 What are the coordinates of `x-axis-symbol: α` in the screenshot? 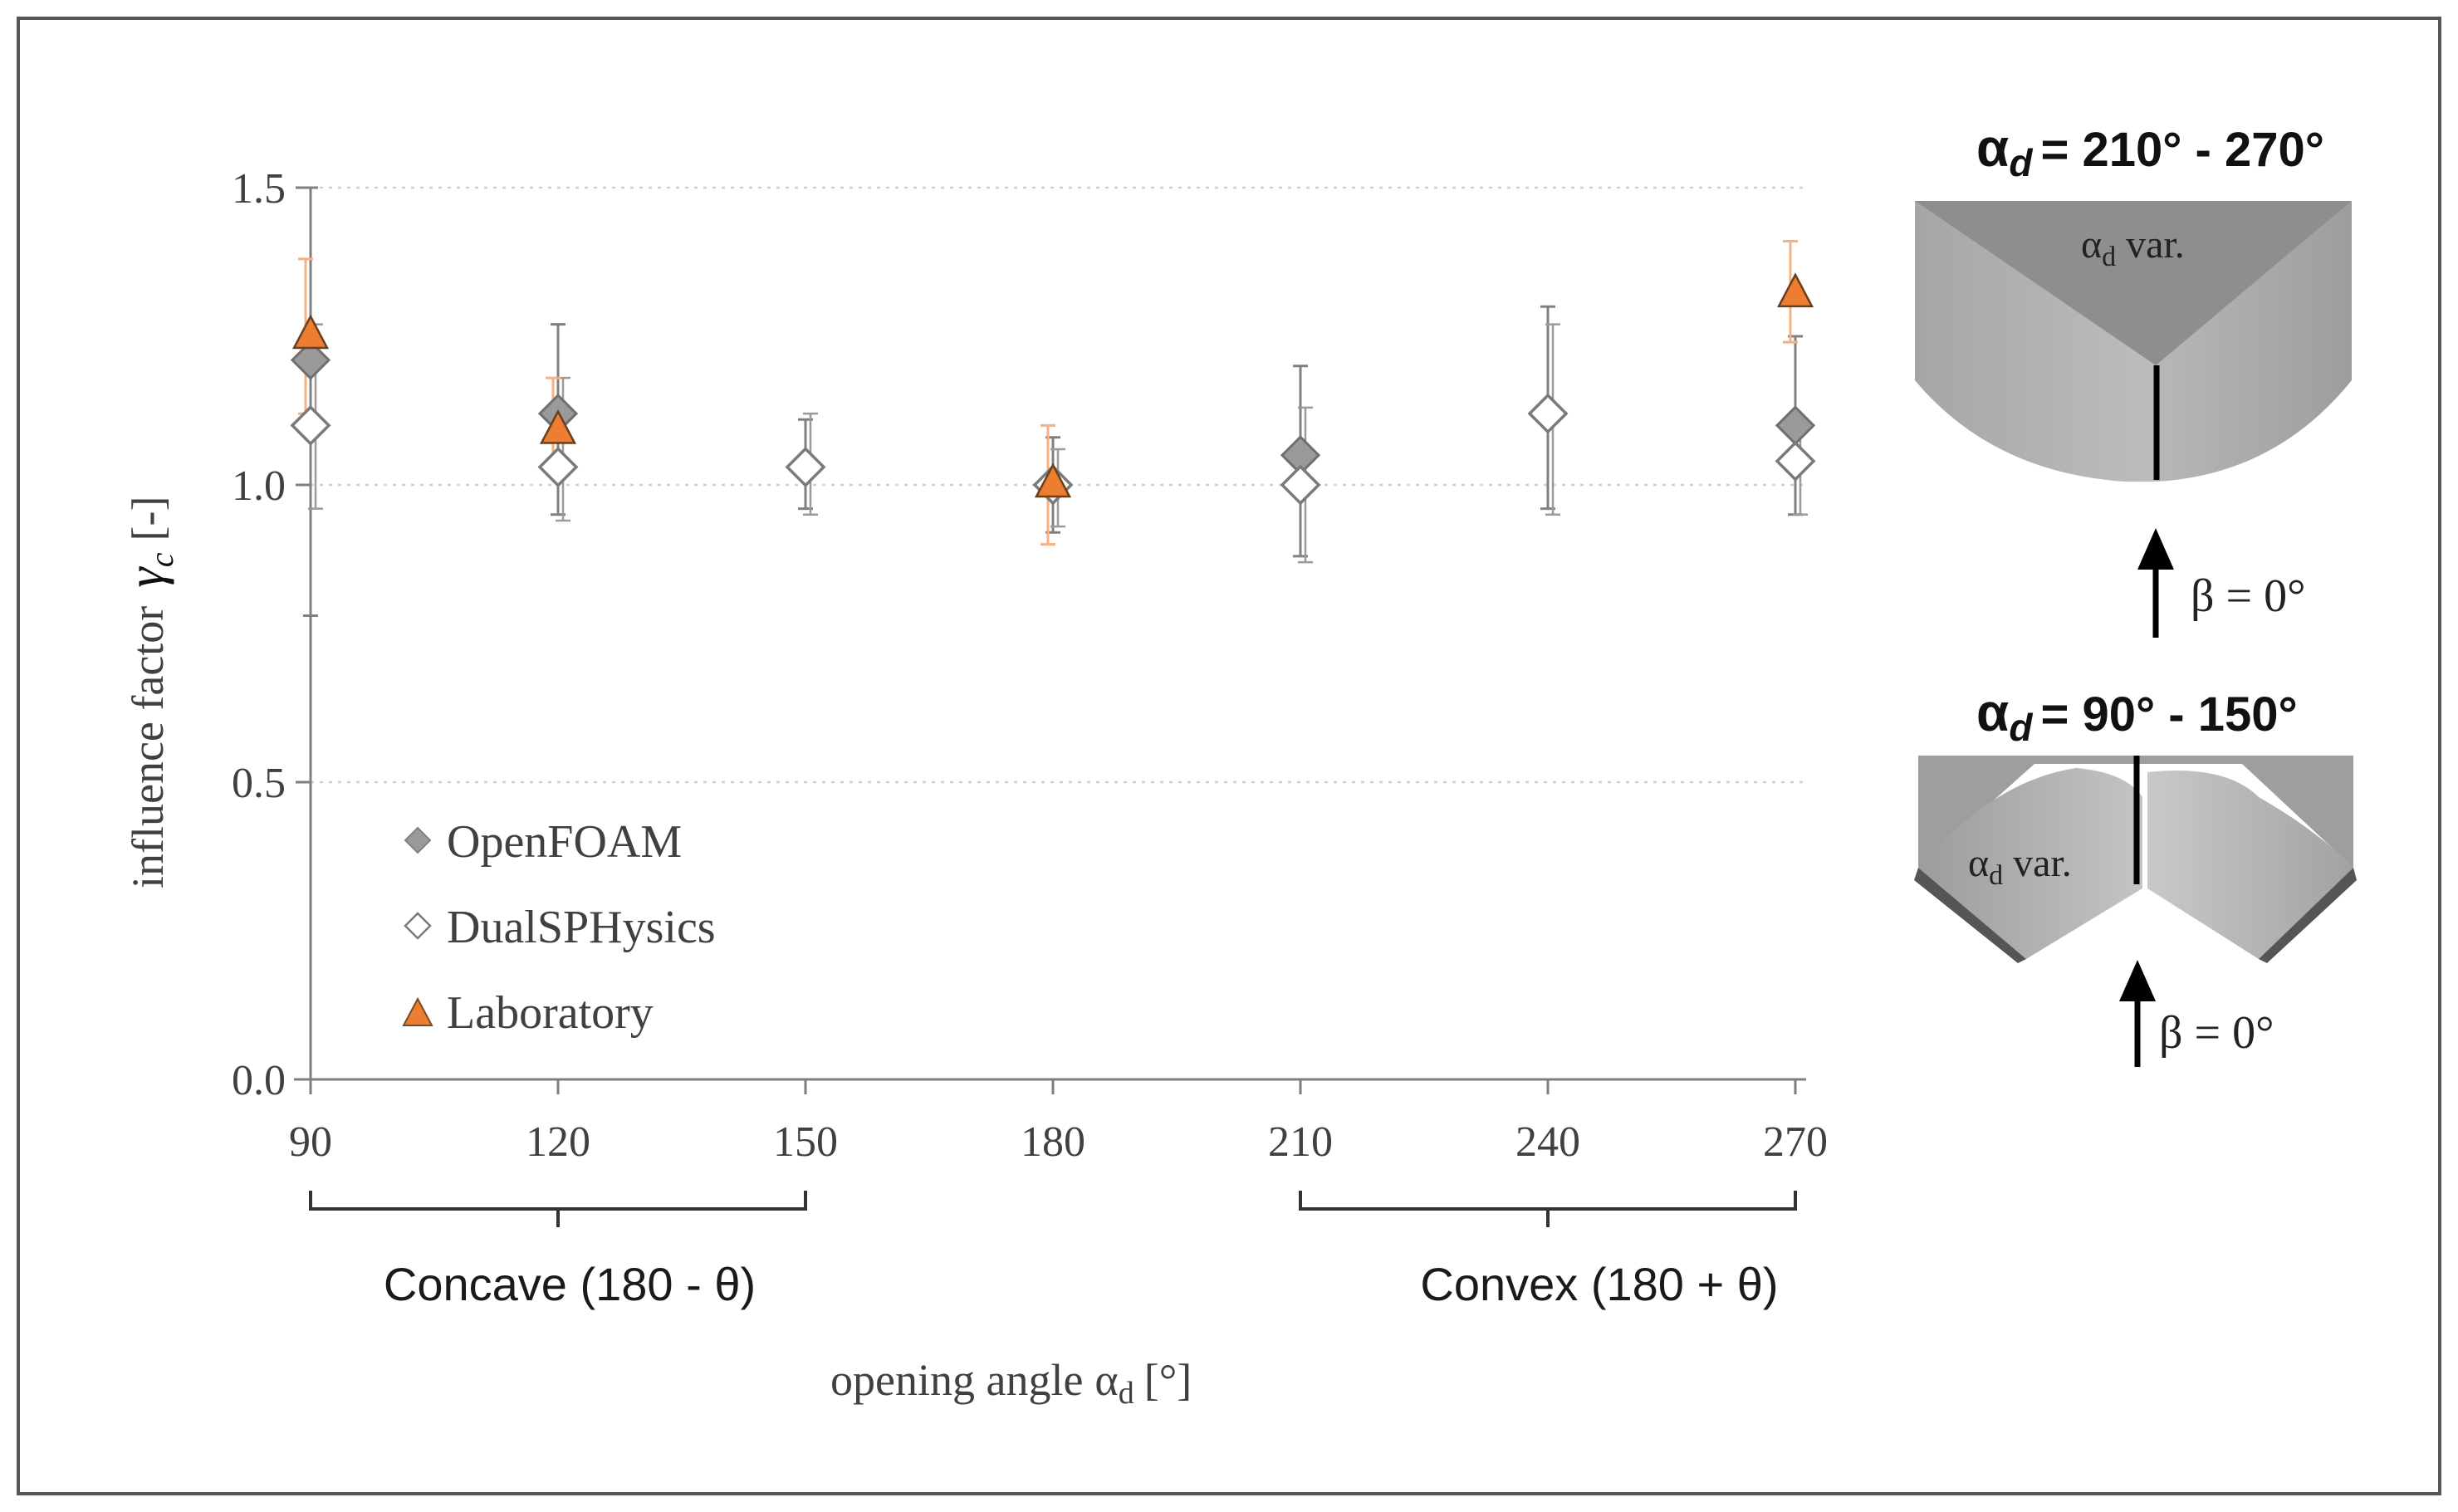 It's located at (1106, 1380).